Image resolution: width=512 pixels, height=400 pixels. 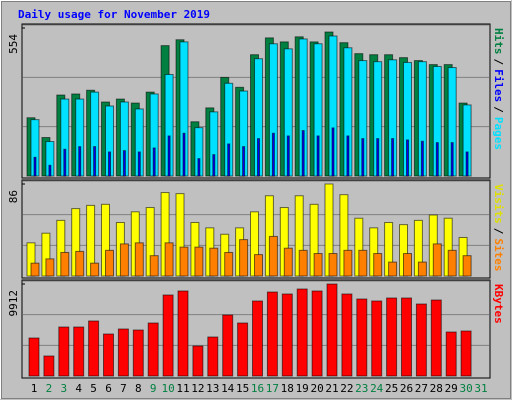 What do you see at coordinates (108, 388) in the screenshot?
I see `x-tick-label: 6` at bounding box center [108, 388].